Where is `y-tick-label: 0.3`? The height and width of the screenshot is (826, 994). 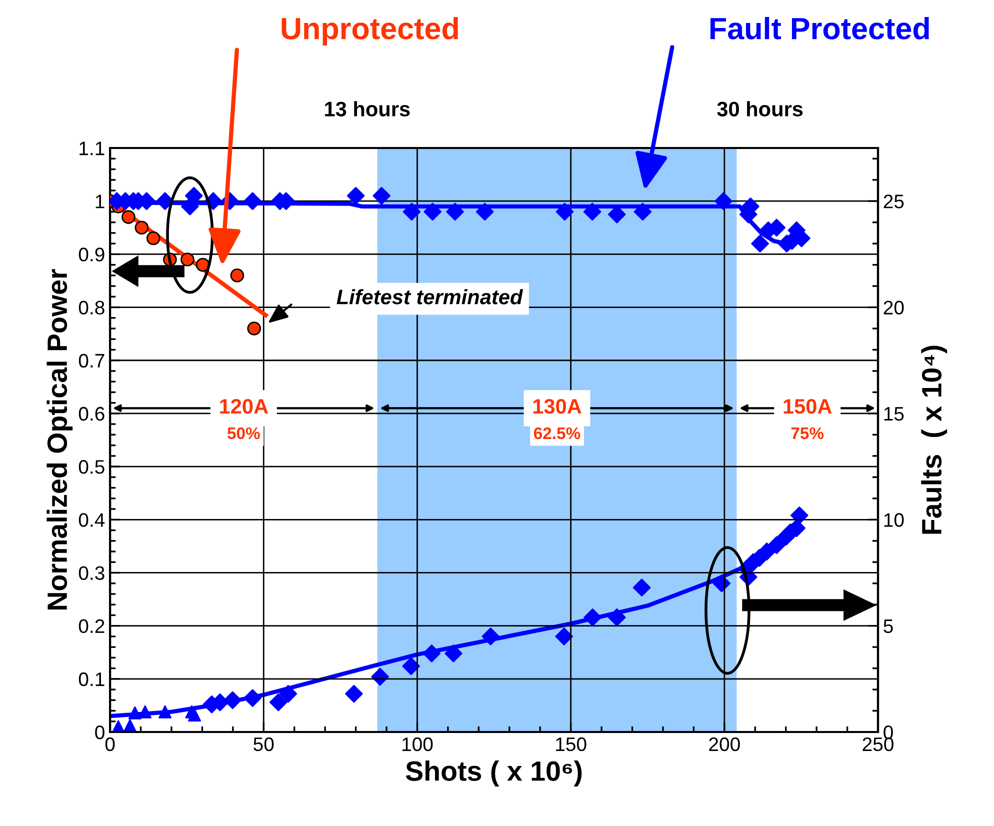 y-tick-label: 0.3 is located at coordinates (91, 573).